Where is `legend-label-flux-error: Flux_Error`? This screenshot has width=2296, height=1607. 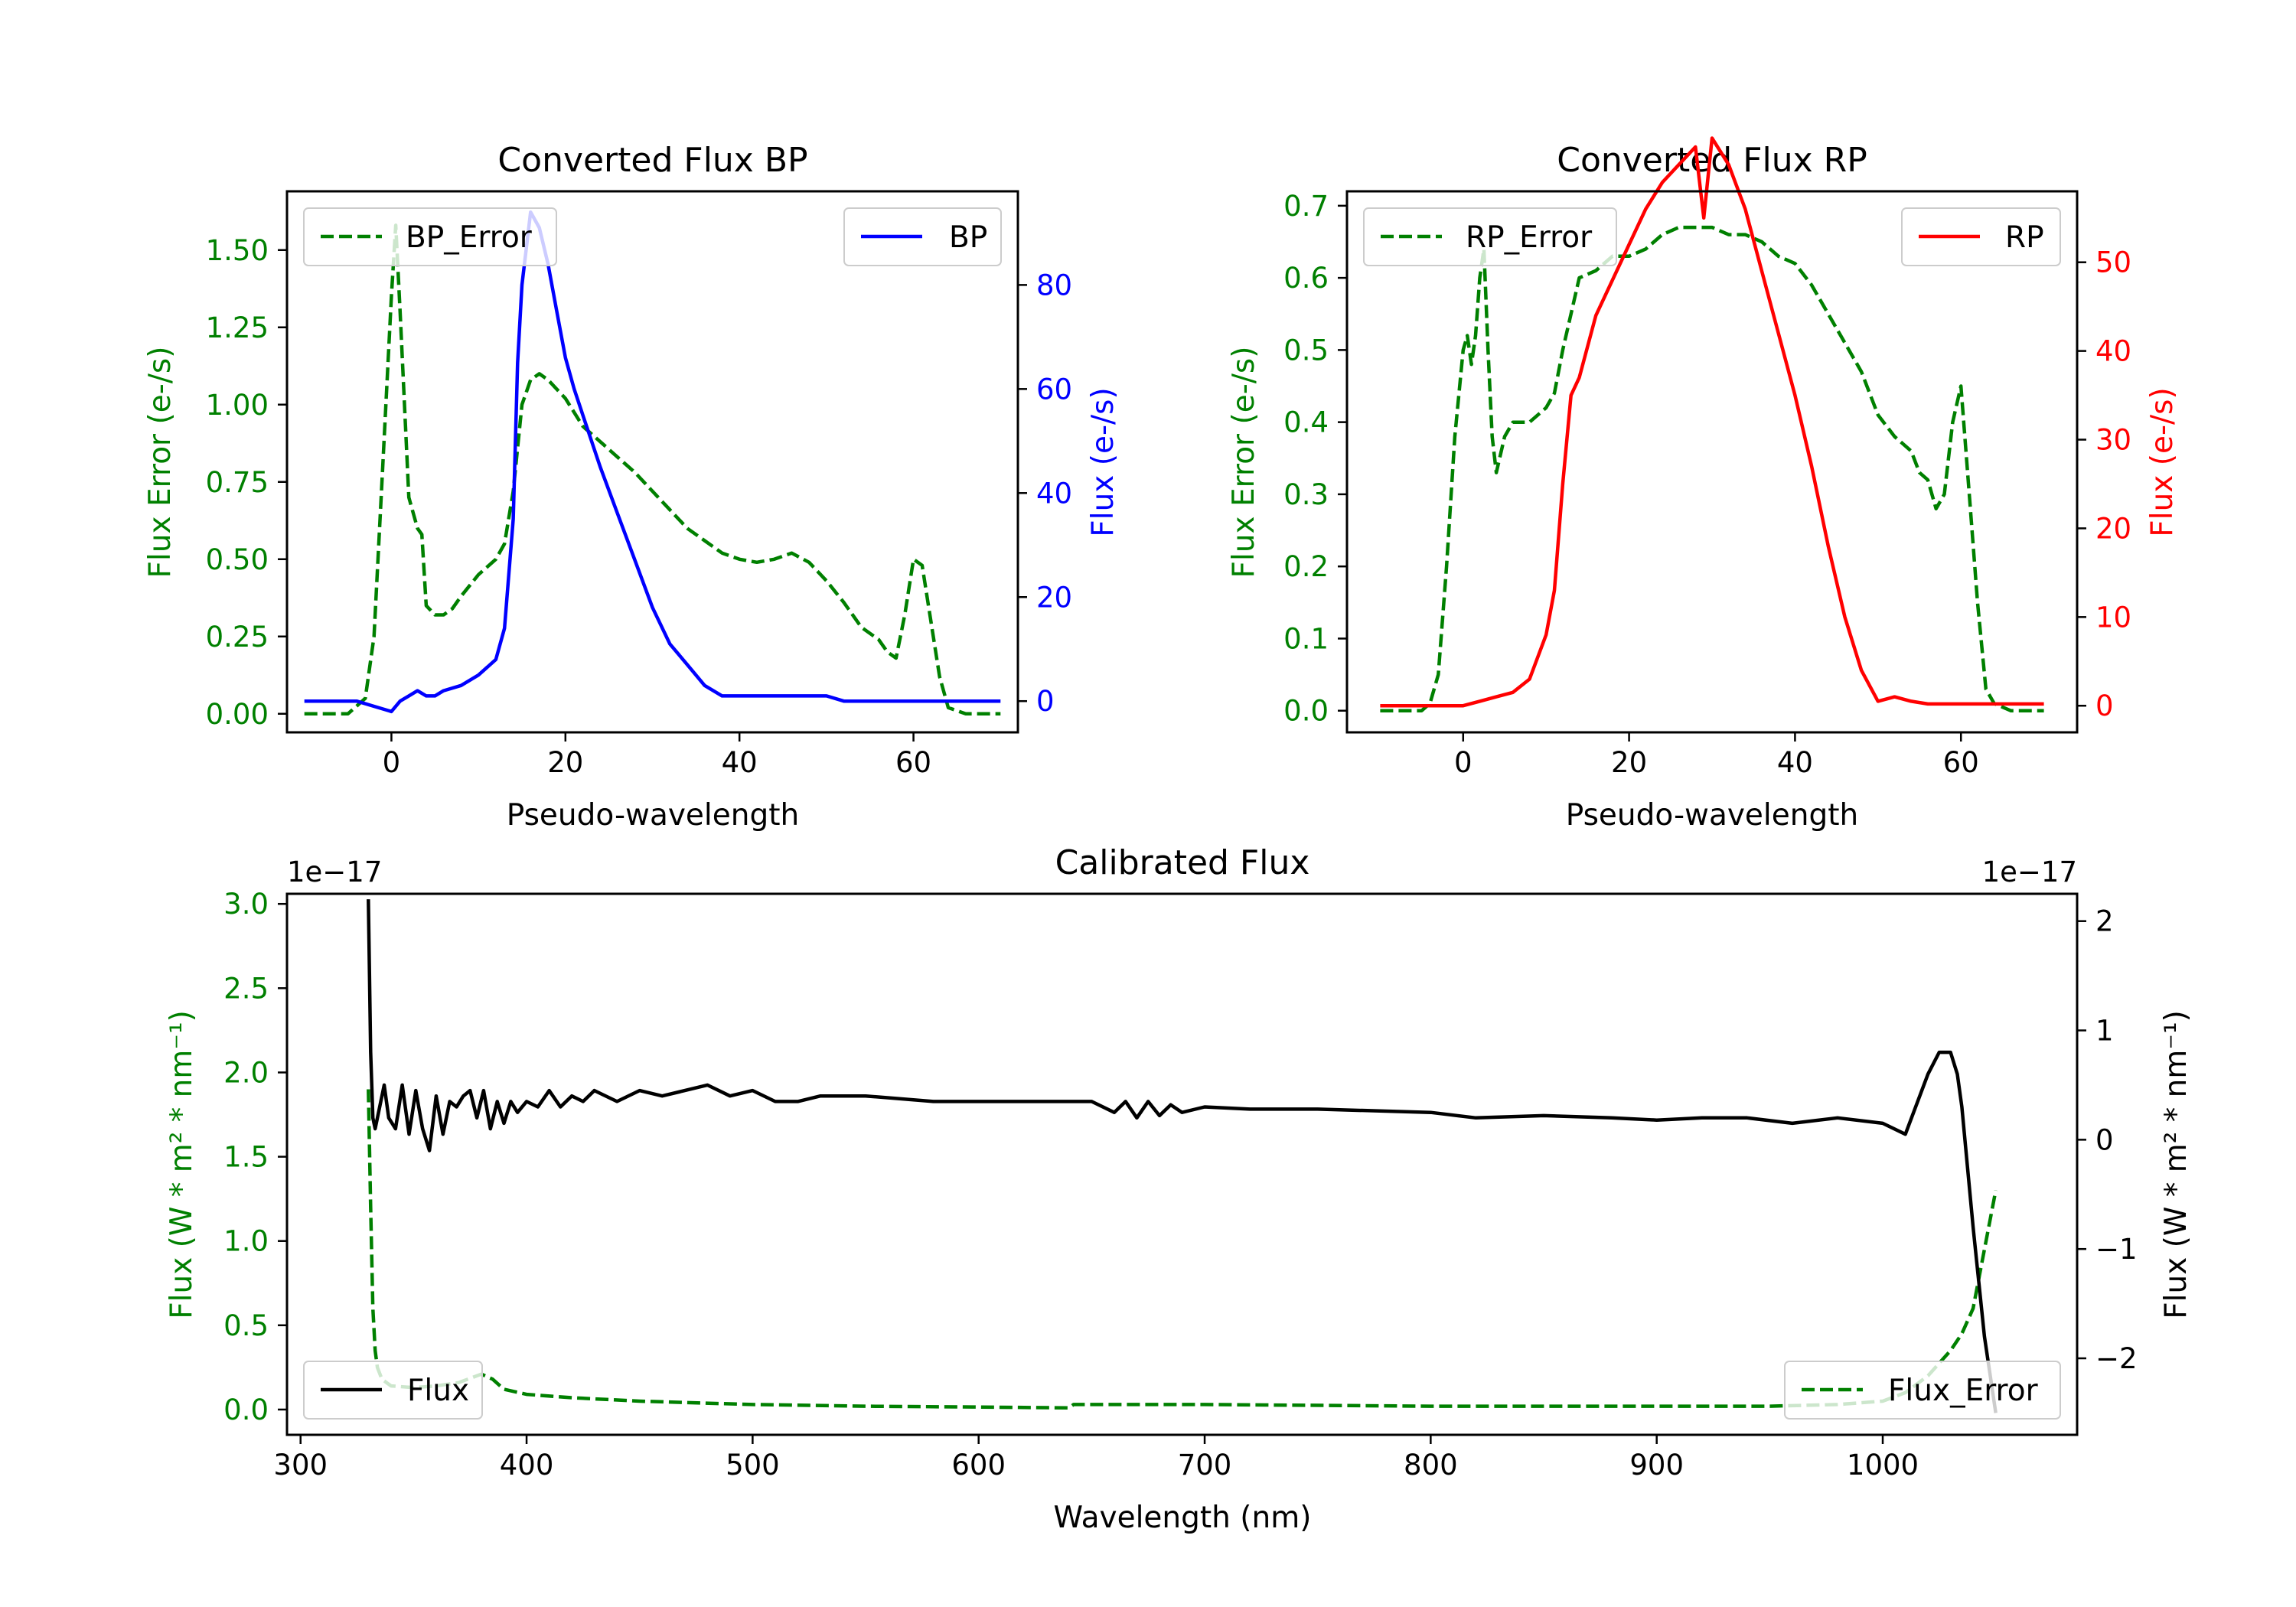 legend-label-flux-error: Flux_Error is located at coordinates (1963, 1391).